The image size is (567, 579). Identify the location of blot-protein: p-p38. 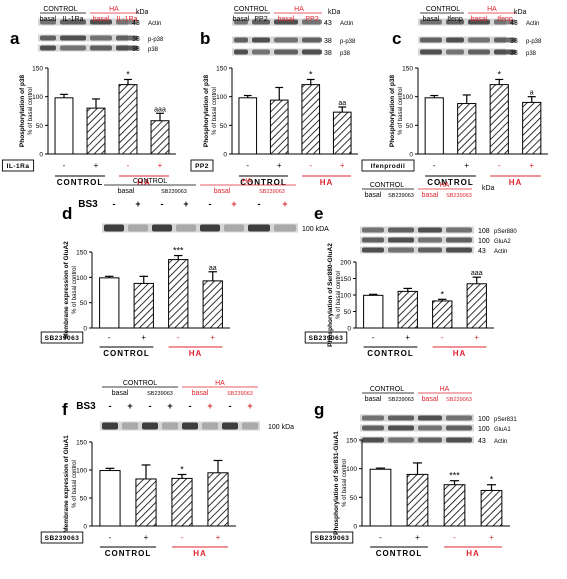
(534, 42).